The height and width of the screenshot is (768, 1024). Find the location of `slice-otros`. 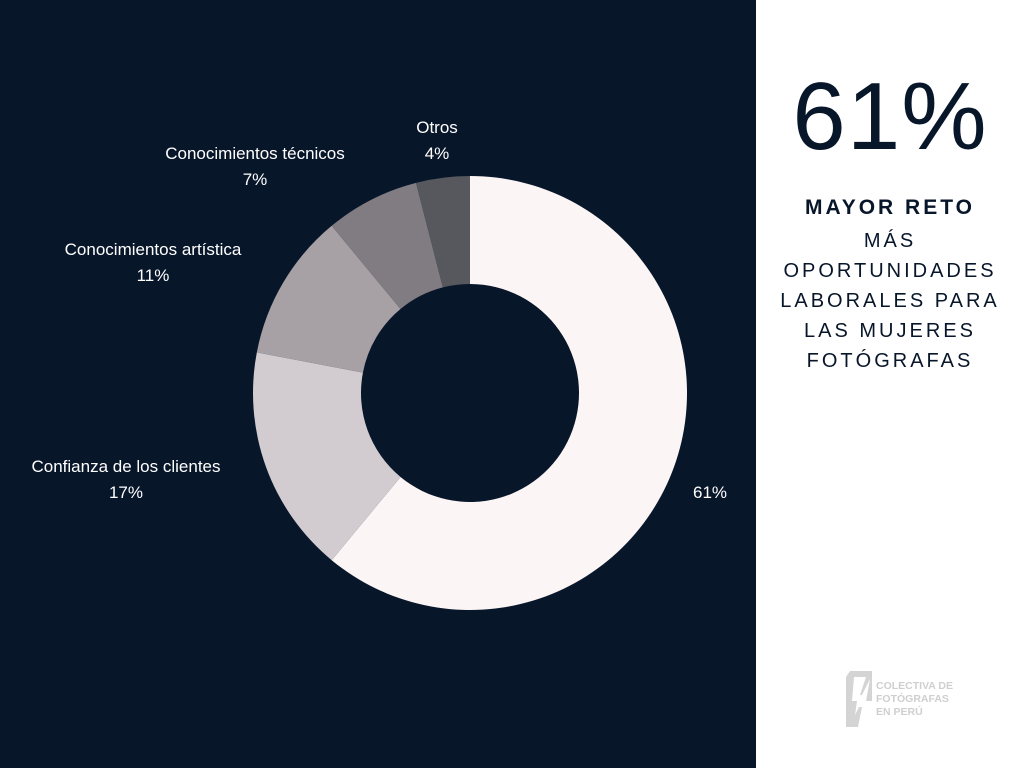

slice-otros is located at coordinates (443, 232).